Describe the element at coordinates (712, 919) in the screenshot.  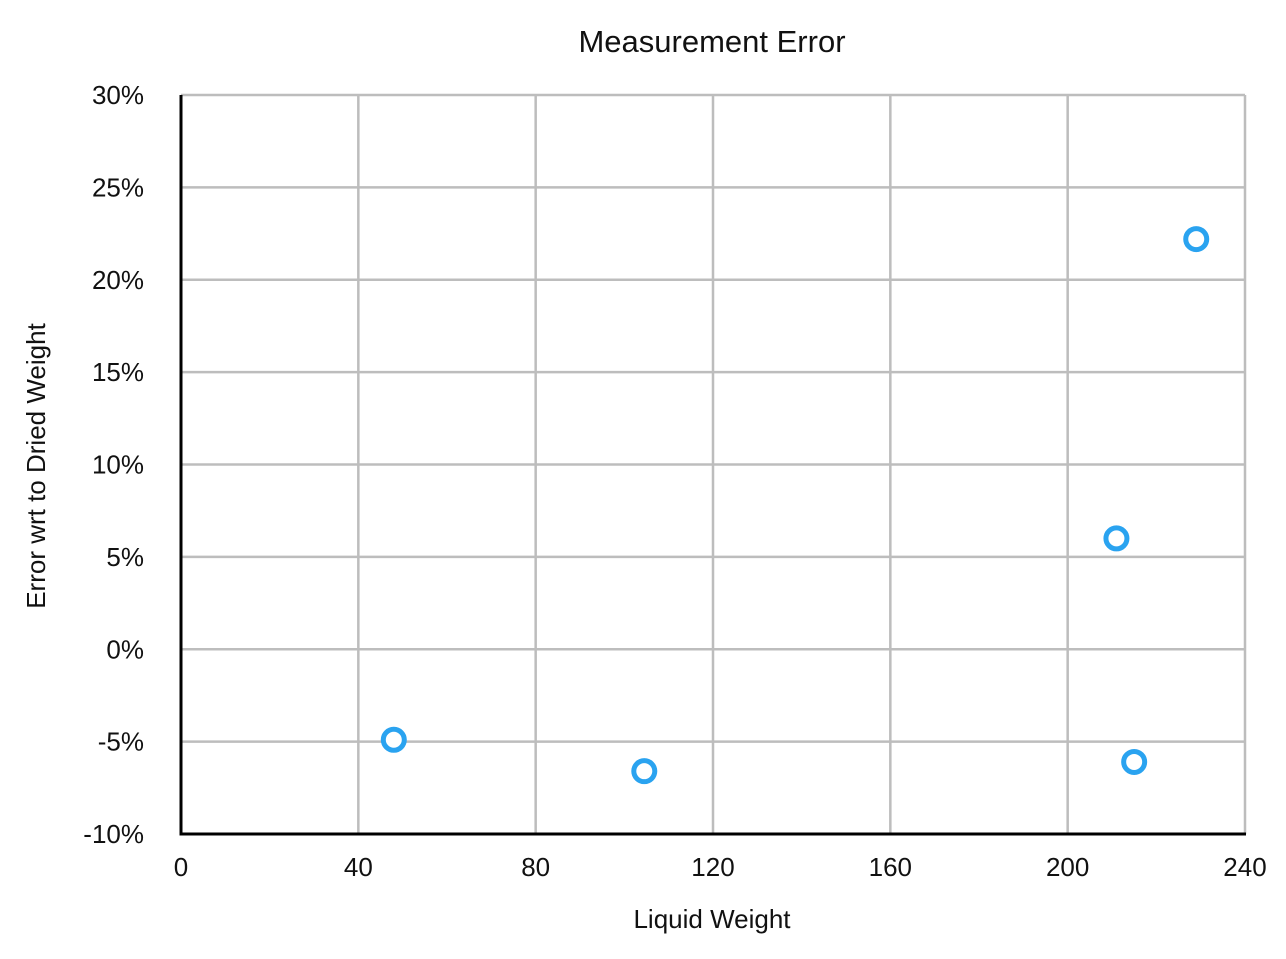
I see `x-axis-title: Liquid Weight` at that location.